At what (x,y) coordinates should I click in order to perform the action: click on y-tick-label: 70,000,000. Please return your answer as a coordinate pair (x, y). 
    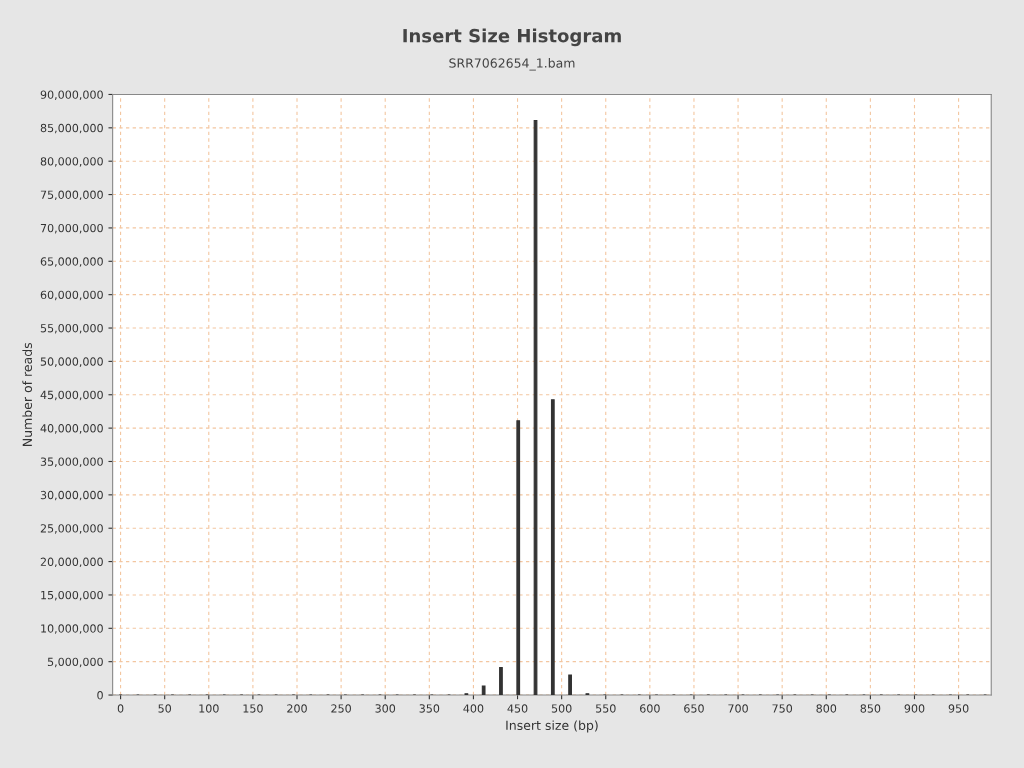
    Looking at the image, I should click on (71, 228).